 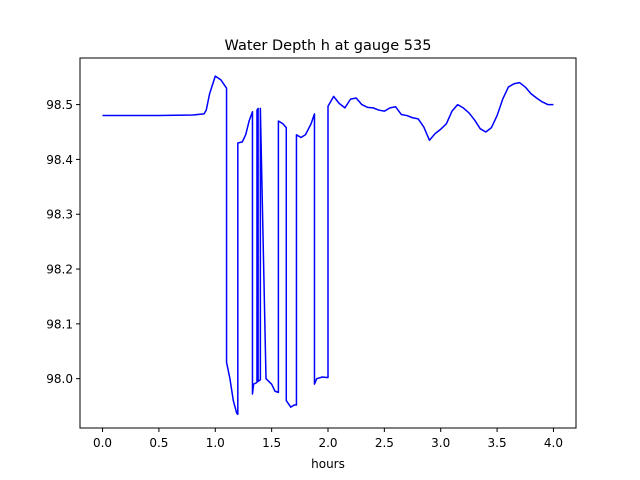 I want to click on x-tick-label: 1.0, so click(x=215, y=443).